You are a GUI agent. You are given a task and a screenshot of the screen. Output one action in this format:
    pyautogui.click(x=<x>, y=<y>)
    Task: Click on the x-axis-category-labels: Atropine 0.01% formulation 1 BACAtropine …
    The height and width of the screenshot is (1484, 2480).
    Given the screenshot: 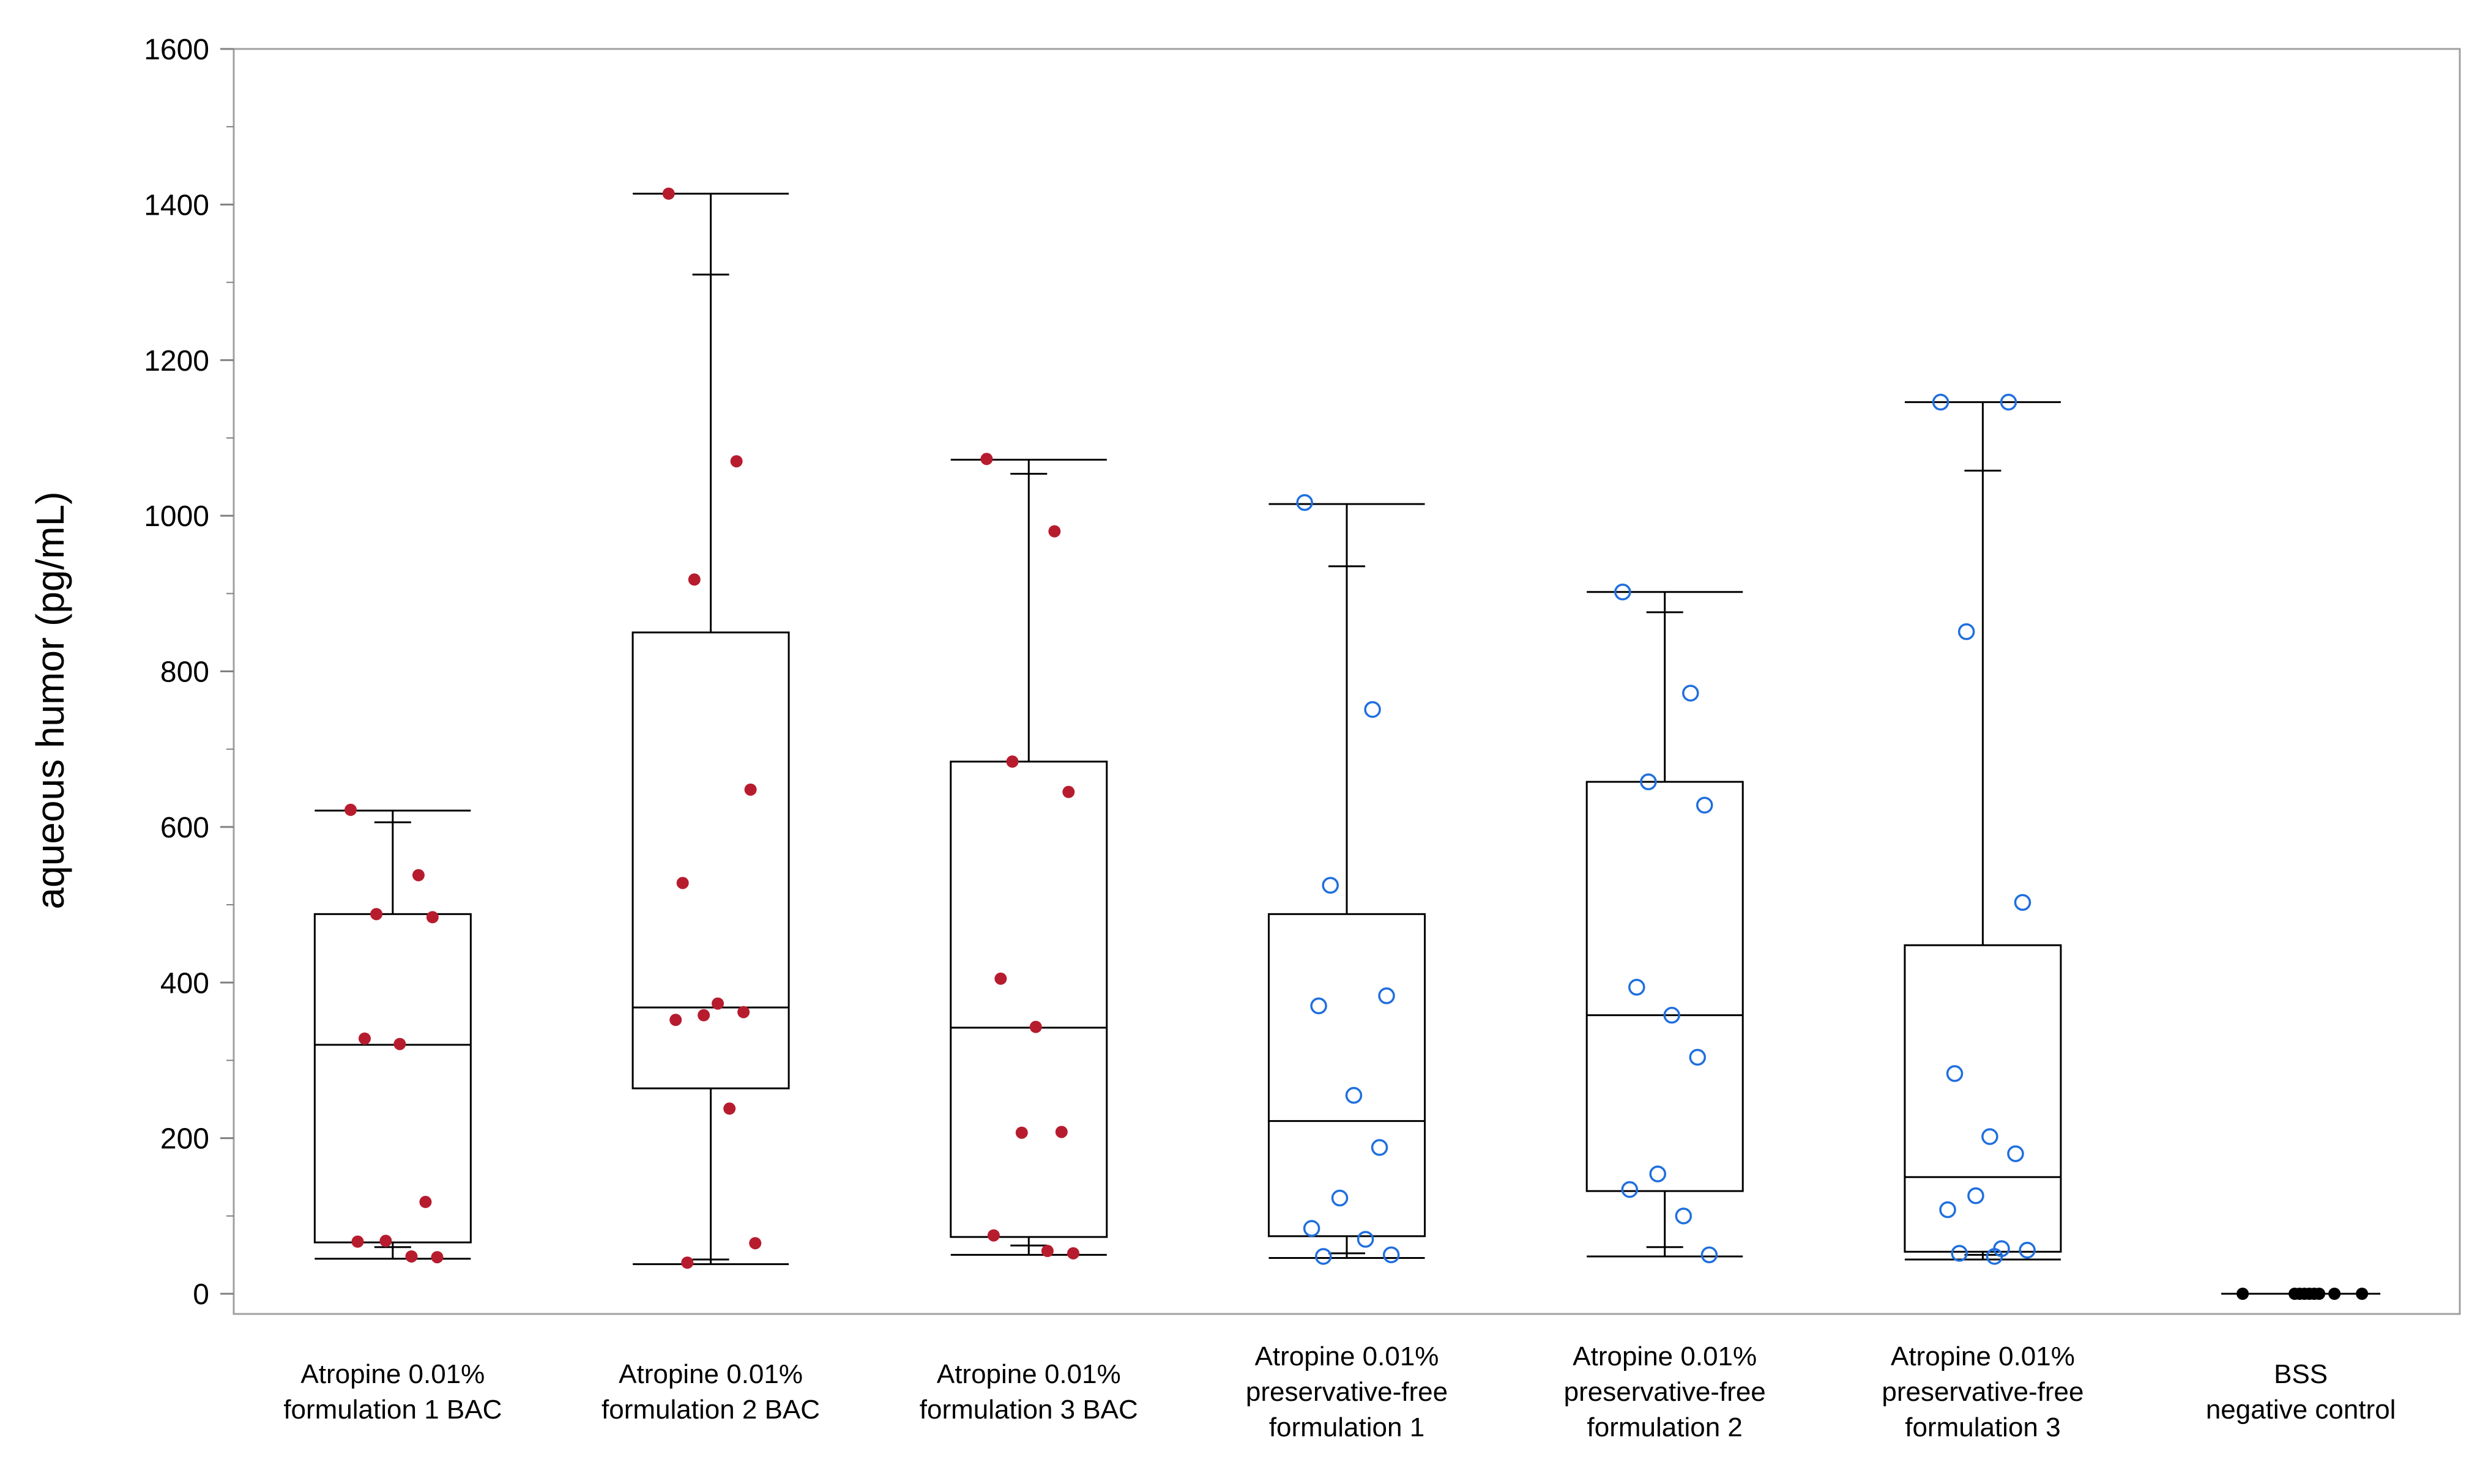 What is the action you would take?
    pyautogui.click(x=1339, y=1391)
    